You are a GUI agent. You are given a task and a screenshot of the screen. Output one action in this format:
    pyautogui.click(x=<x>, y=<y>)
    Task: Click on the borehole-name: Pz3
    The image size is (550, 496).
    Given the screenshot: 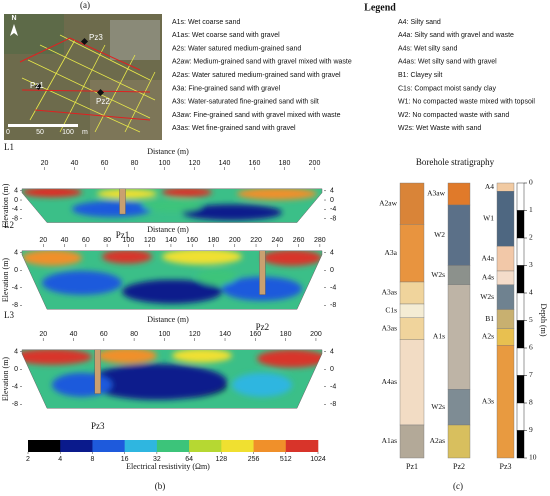 What is the action you would take?
    pyautogui.click(x=506, y=466)
    